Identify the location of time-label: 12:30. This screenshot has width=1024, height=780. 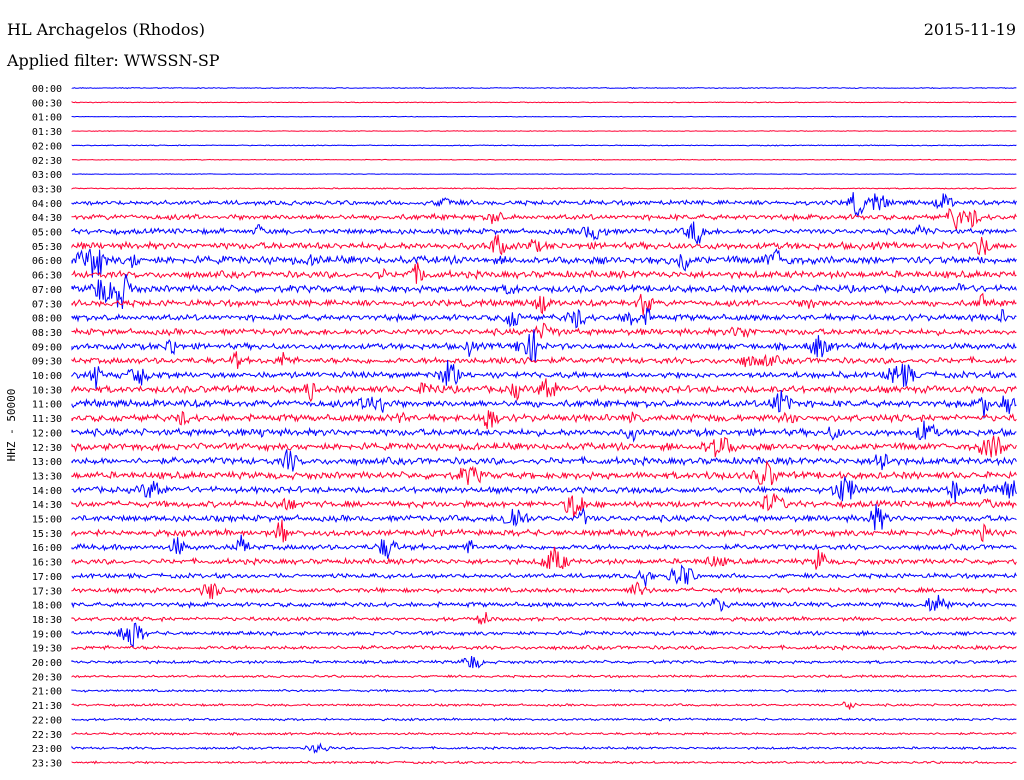
(47, 448).